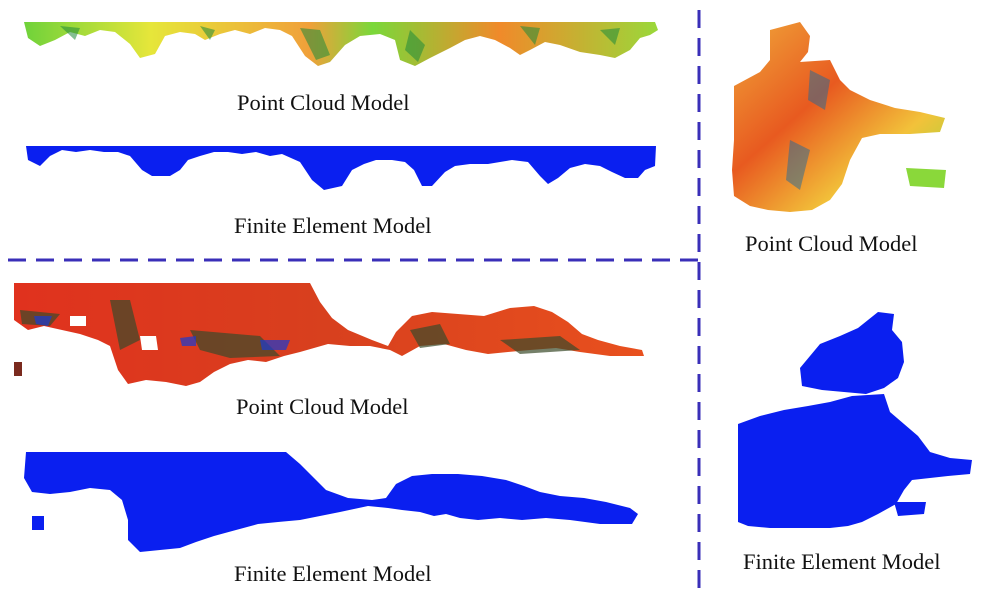 Image resolution: width=987 pixels, height=590 pixels. Describe the element at coordinates (333, 573) in the screenshot. I see `bottom-finite-element-label: Finite Element Model` at that location.